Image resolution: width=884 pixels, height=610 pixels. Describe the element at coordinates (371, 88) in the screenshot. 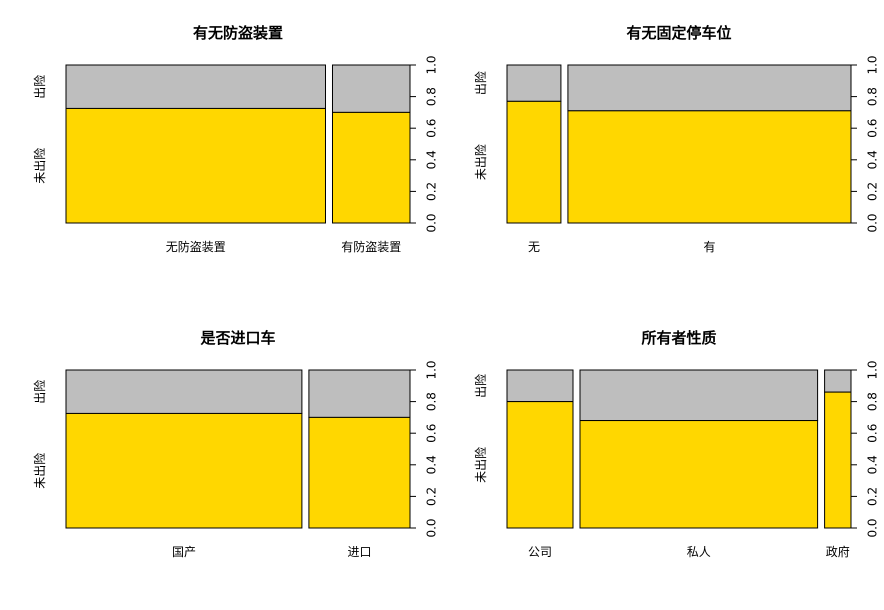

I see `mosaic-cell-出险-有防盗装置` at that location.